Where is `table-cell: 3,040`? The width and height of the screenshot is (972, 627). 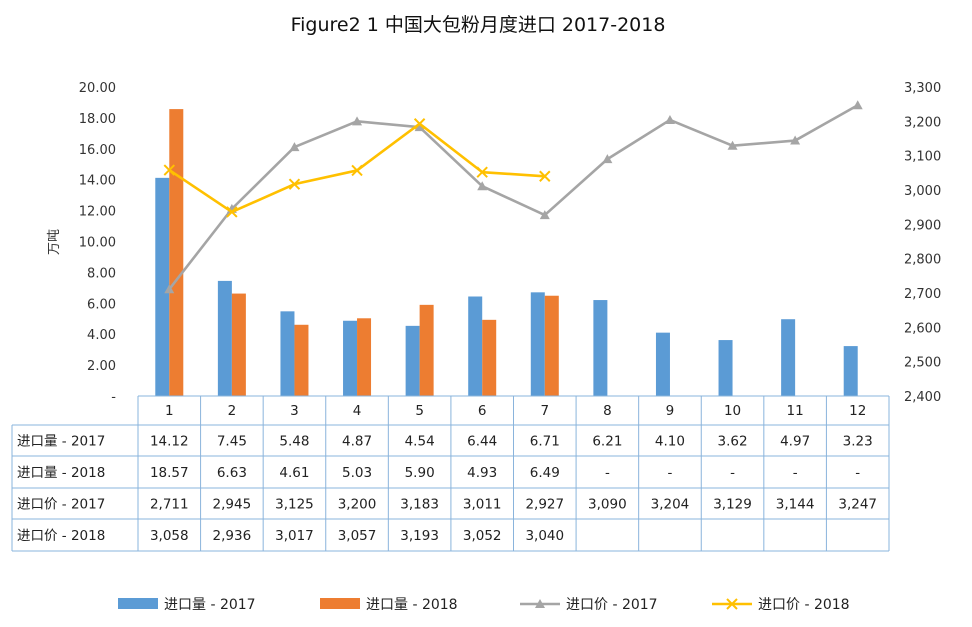 table-cell: 3,040 is located at coordinates (544, 536).